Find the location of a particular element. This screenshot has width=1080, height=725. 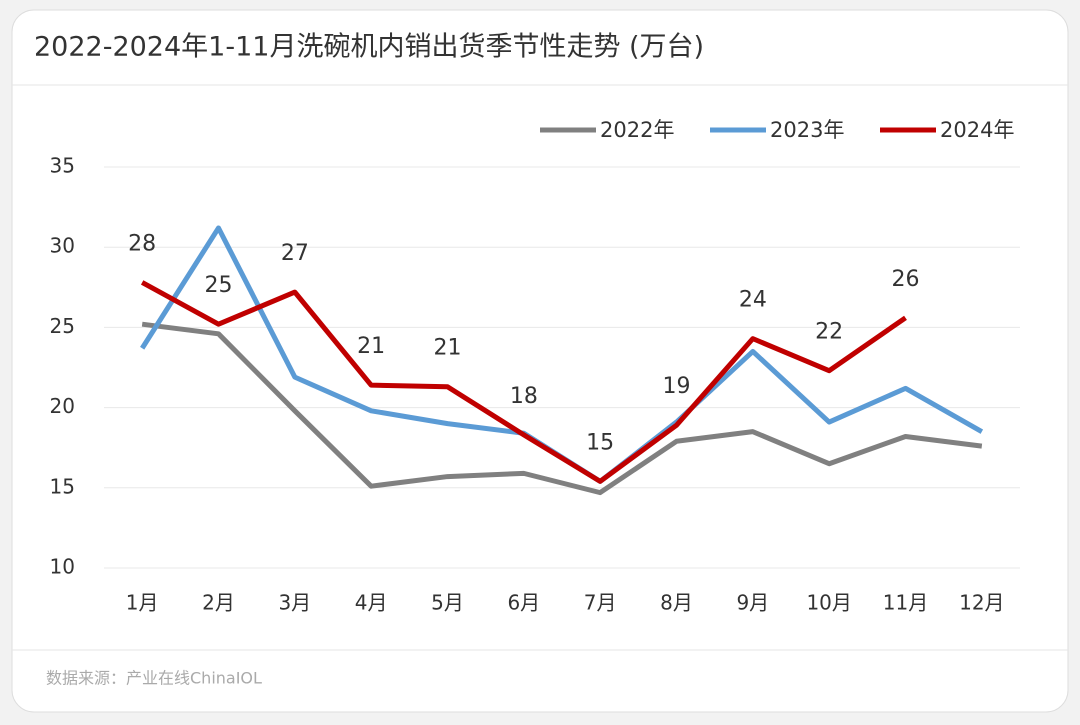

data-label: 27 is located at coordinates (295, 253).